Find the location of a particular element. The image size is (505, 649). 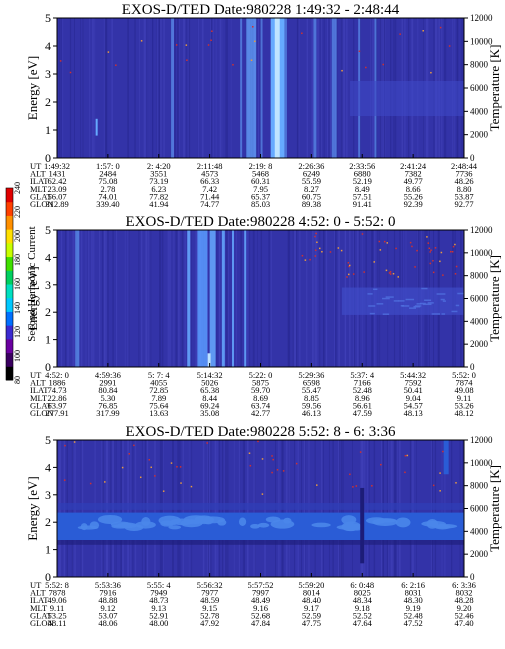

info-row-value: 312.89 is located at coordinates (56, 204).